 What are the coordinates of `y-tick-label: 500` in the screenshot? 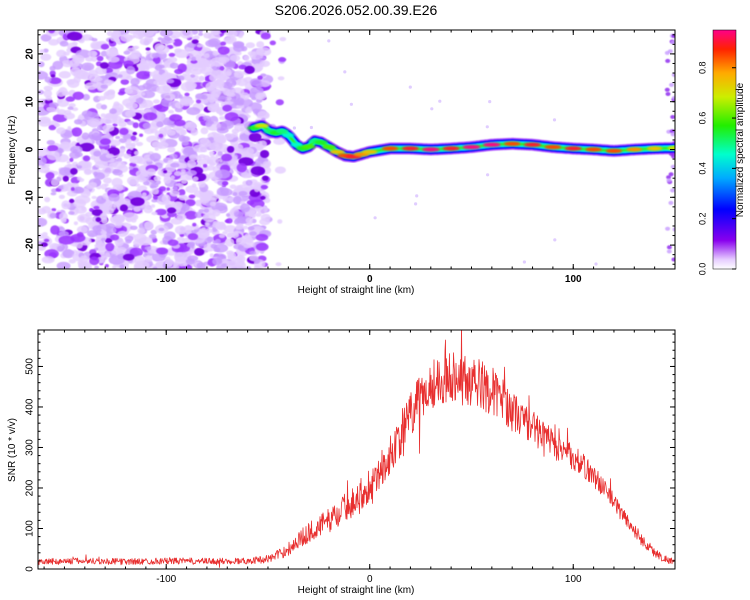 It's located at (30, 366).